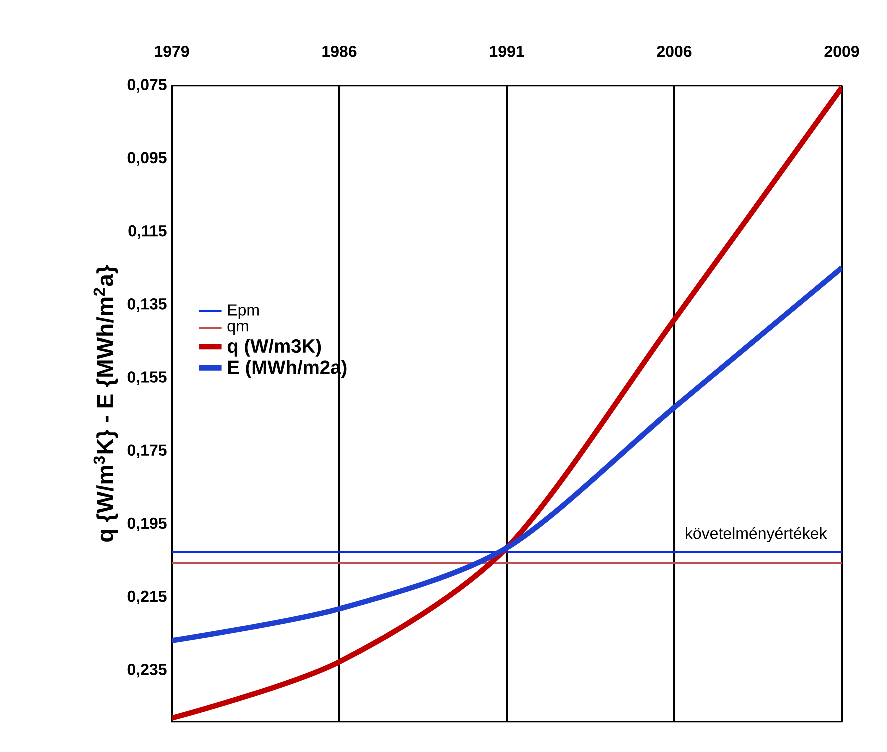 The image size is (887, 752). Describe the element at coordinates (507, 52) in the screenshot. I see `x-tick-label: 1991` at that location.